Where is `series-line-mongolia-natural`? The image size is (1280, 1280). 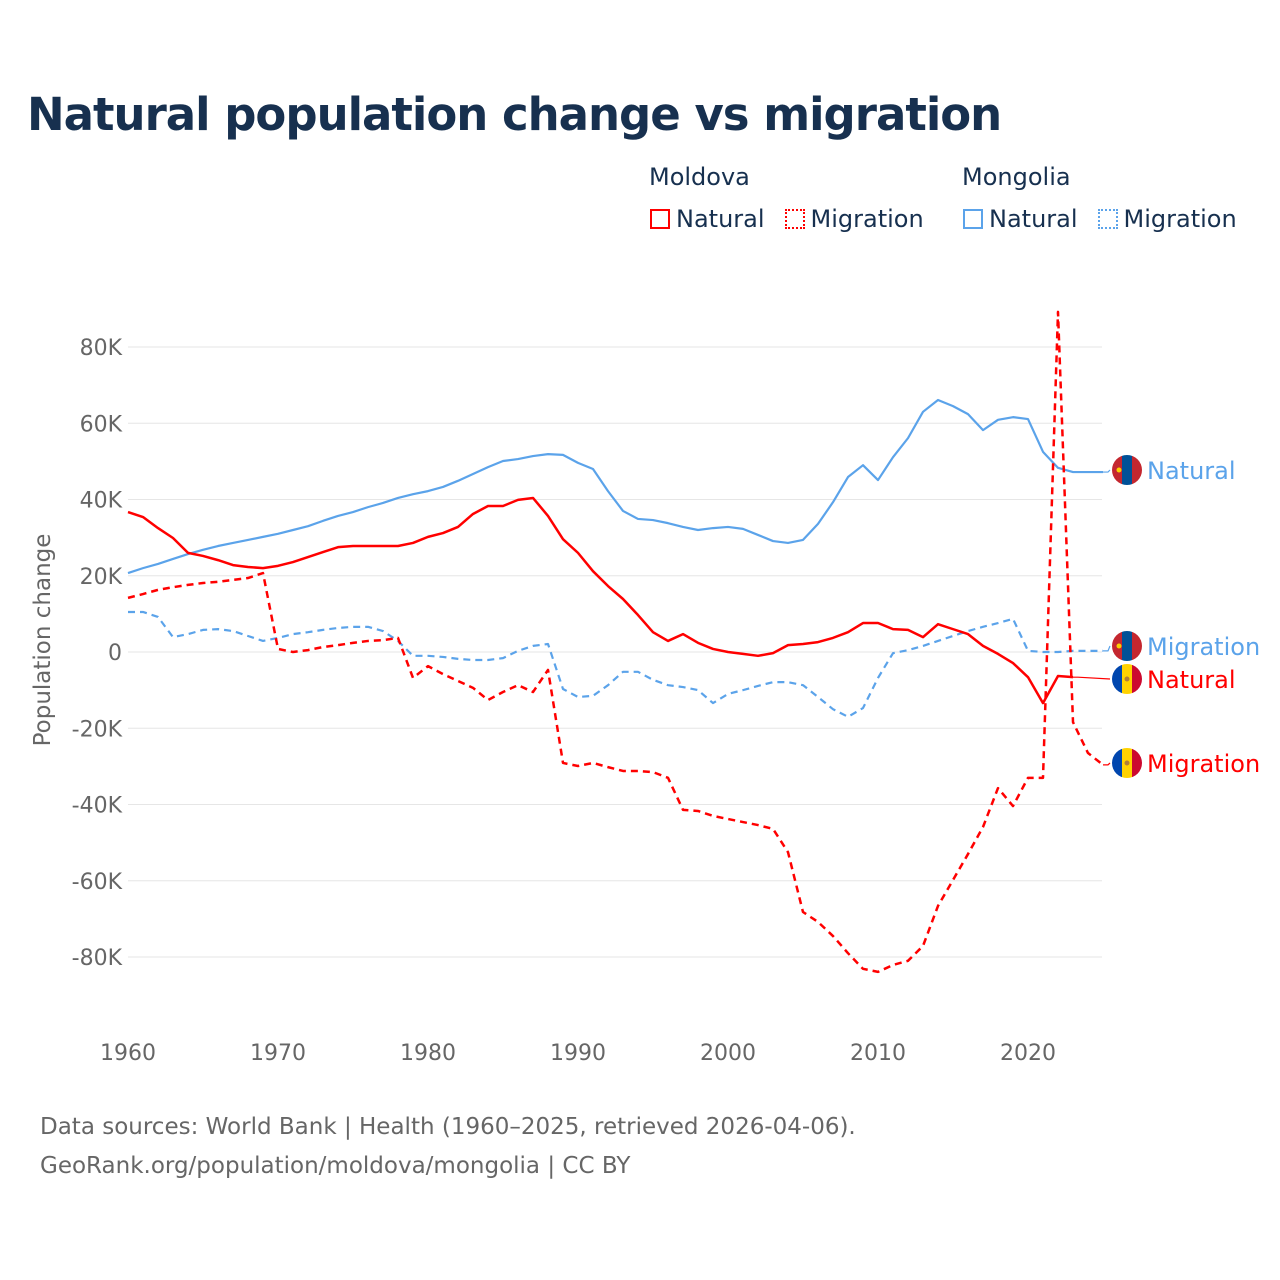
series-line-mongolia-natural is located at coordinates (615, 486).